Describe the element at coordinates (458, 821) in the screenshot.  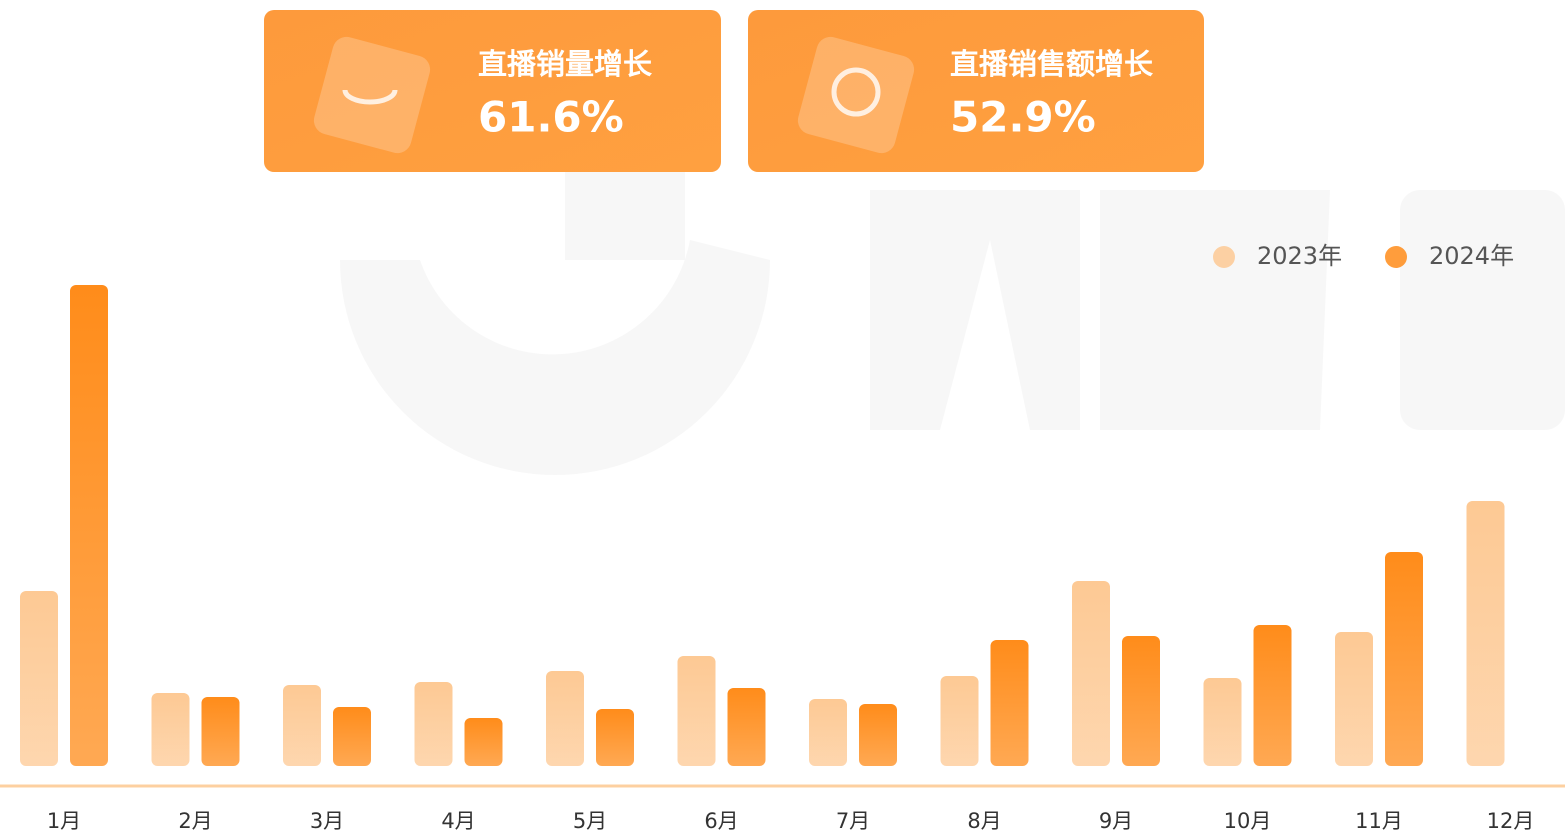
I see `x-tick-label: 4月` at that location.